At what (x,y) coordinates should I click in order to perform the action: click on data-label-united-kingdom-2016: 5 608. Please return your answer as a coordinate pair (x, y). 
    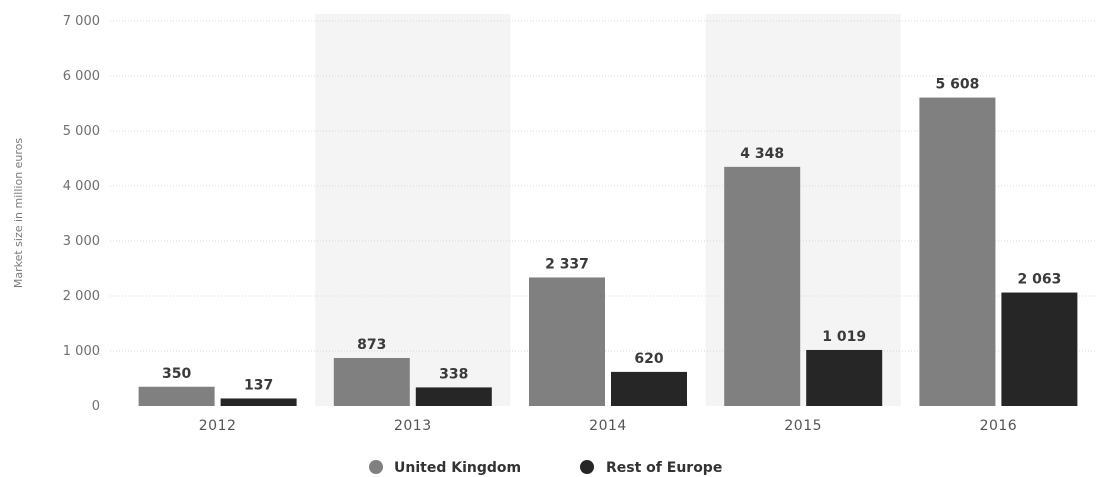
    Looking at the image, I should click on (957, 85).